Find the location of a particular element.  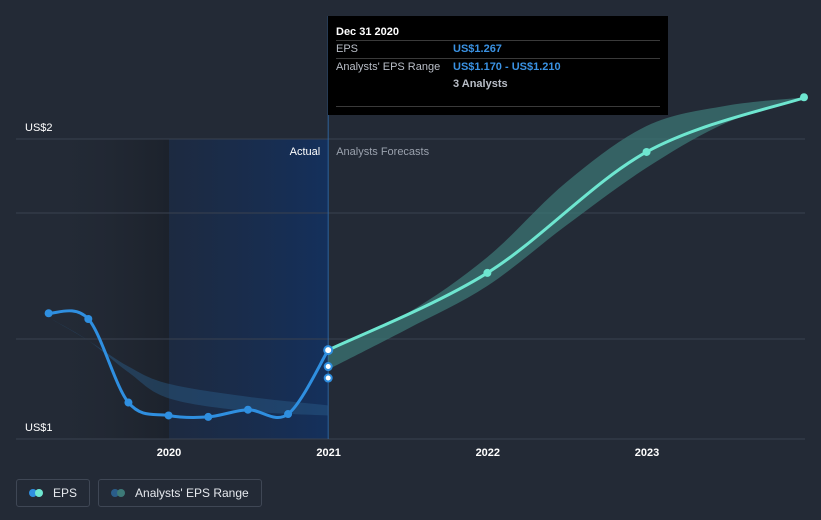

x-tick-label-2021: 2021 is located at coordinates (328, 453).